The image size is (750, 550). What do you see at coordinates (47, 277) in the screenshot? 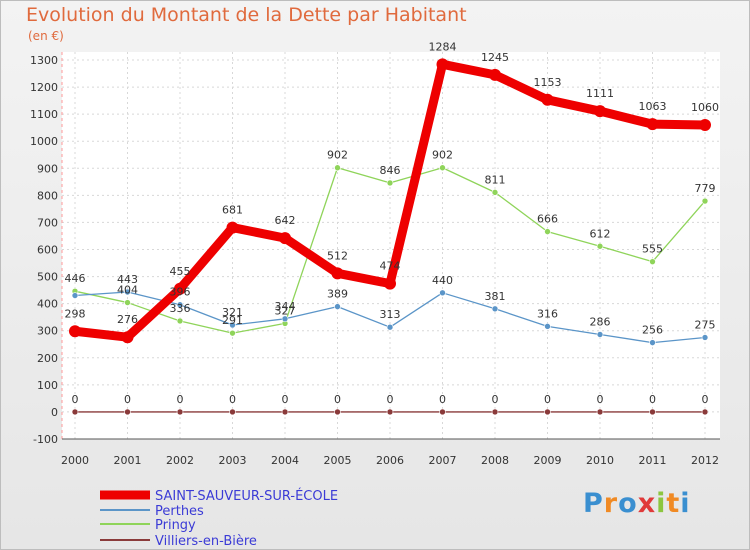
I see `y-tick-label: 500` at bounding box center [47, 277].